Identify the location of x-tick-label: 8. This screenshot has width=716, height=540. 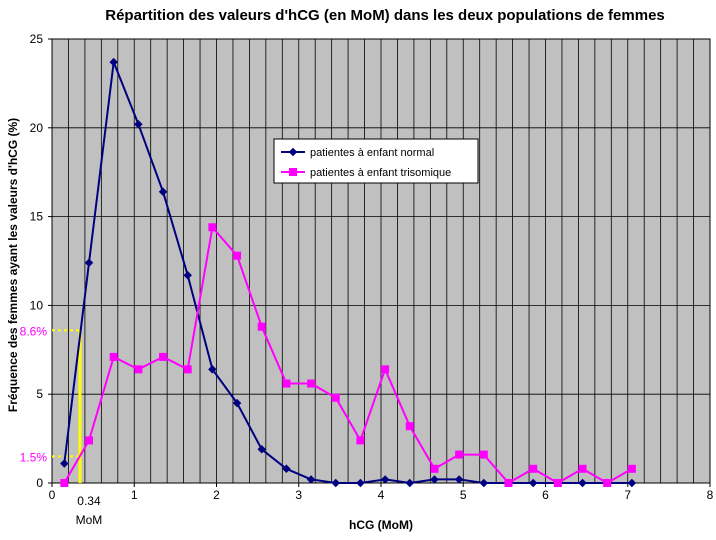
(710, 495).